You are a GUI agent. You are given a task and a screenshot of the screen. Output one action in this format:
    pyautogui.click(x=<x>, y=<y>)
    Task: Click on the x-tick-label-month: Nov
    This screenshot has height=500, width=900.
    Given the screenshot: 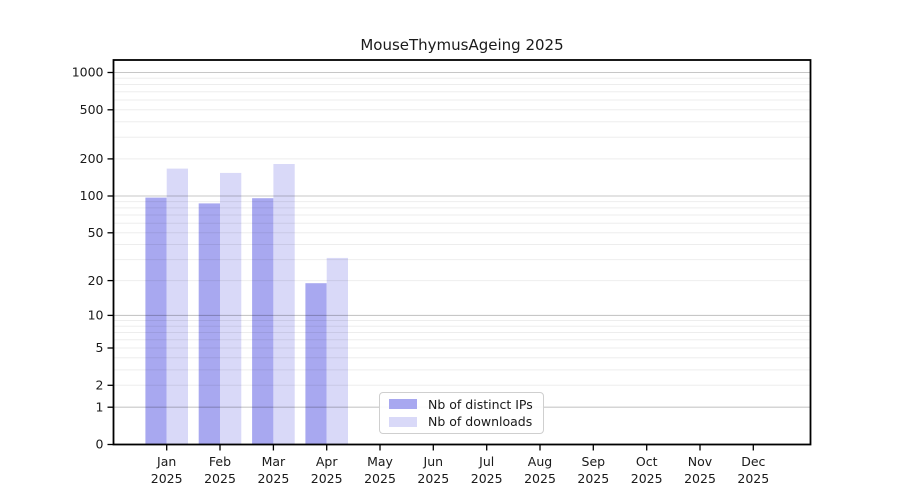 What is the action you would take?
    pyautogui.click(x=700, y=461)
    